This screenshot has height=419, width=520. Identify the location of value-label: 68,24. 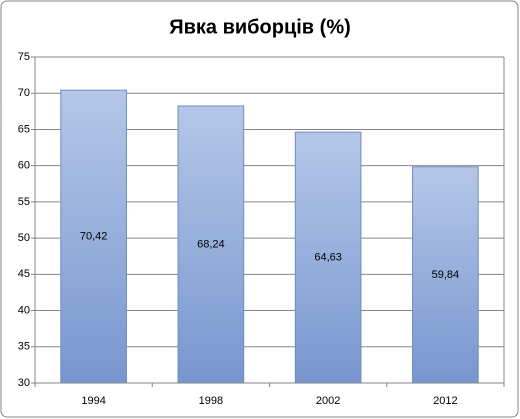
(211, 244).